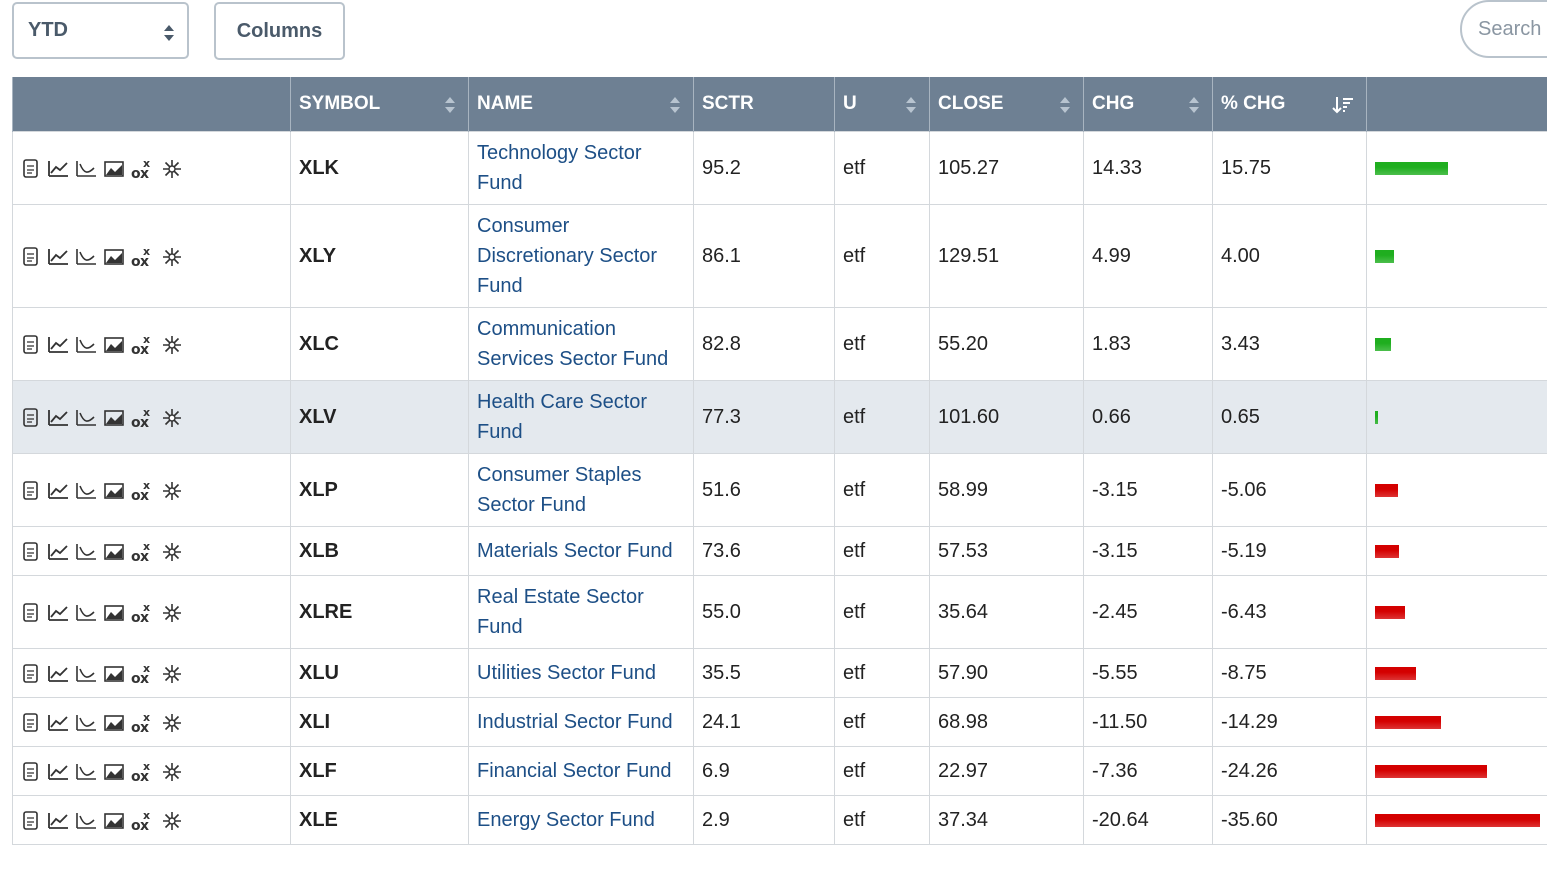 The width and height of the screenshot is (1547, 874). What do you see at coordinates (581, 612) in the screenshot?
I see `name-cell: Real Estate Sector Fund` at bounding box center [581, 612].